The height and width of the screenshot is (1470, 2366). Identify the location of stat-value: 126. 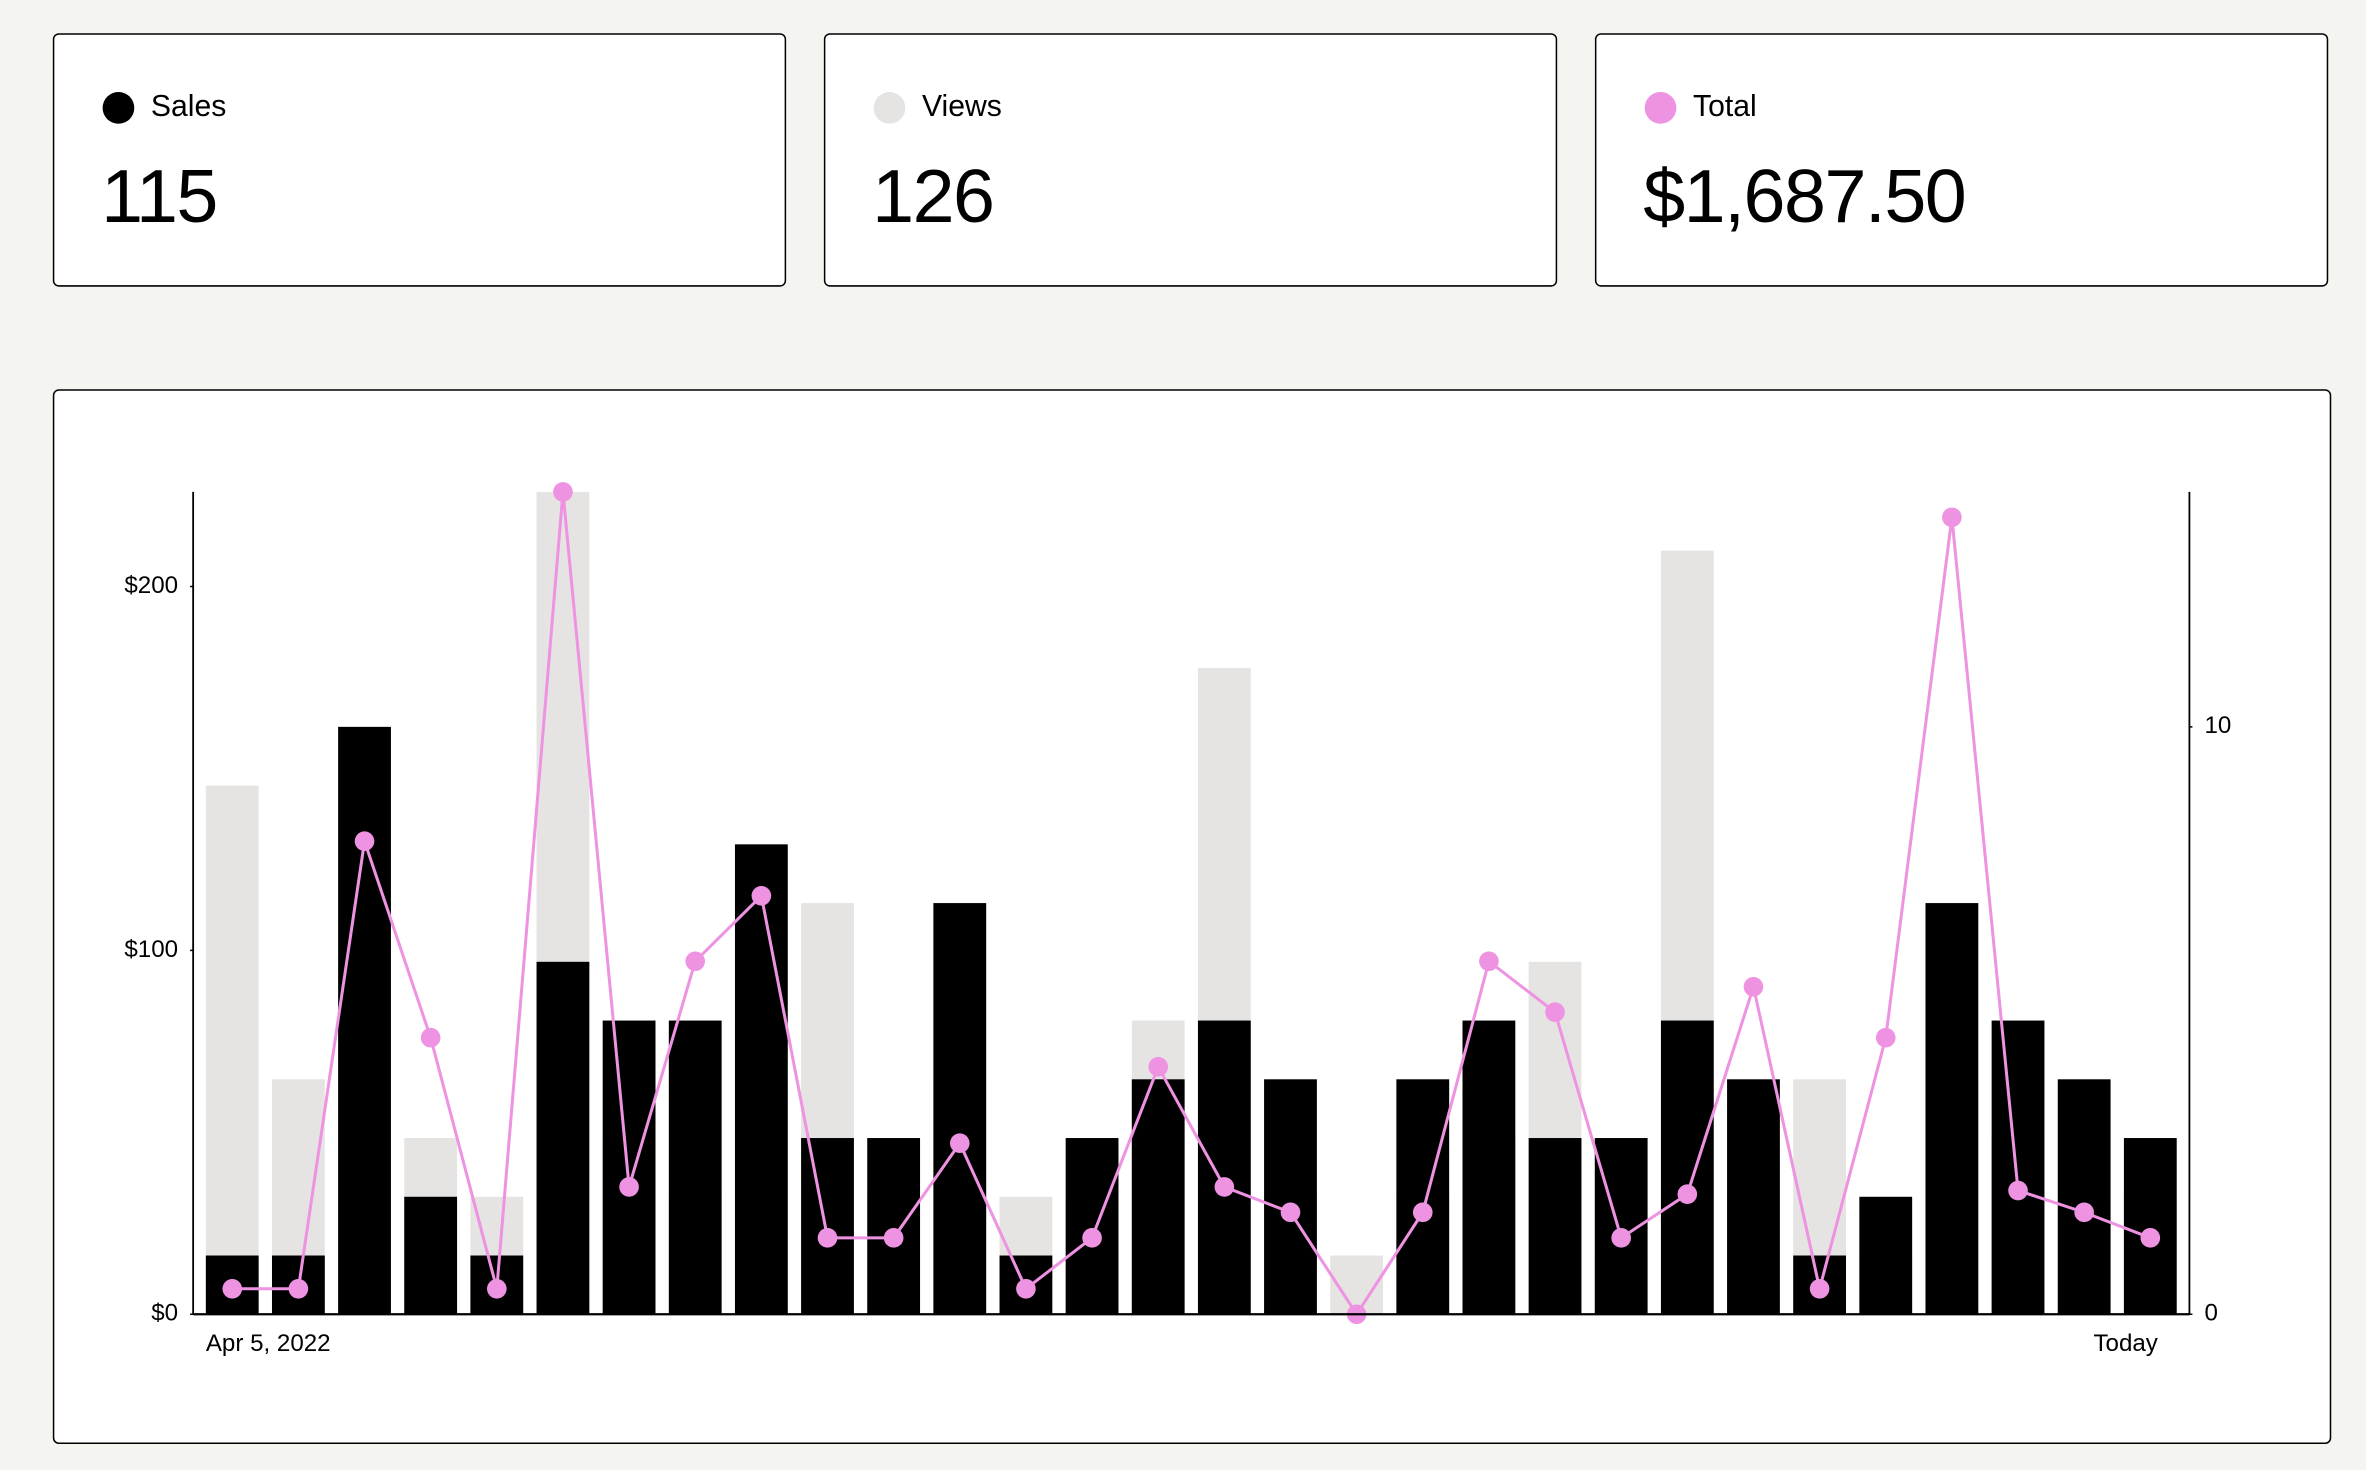
(933, 196).